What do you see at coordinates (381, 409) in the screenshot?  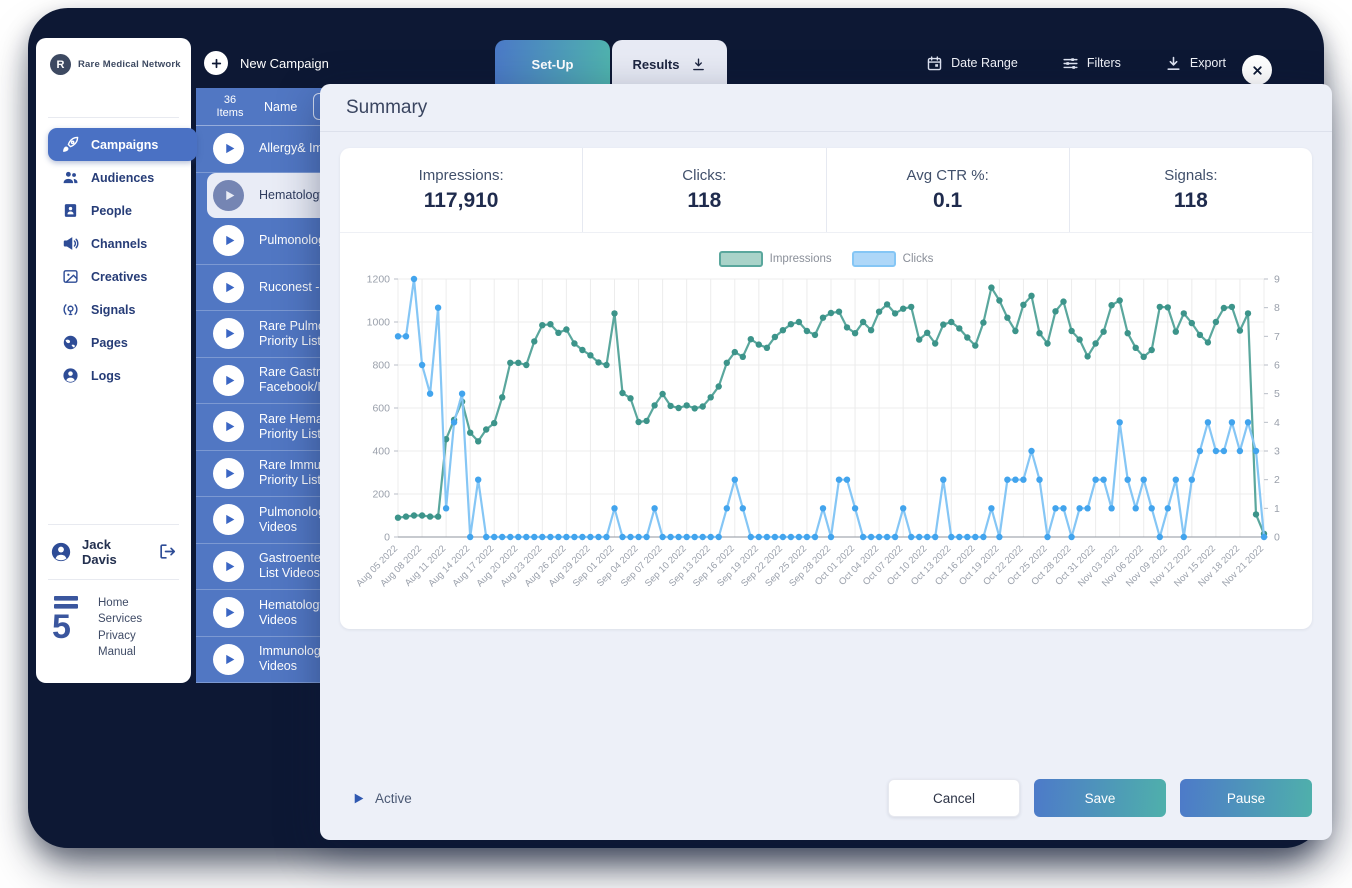 I see `svg-text: 600` at bounding box center [381, 409].